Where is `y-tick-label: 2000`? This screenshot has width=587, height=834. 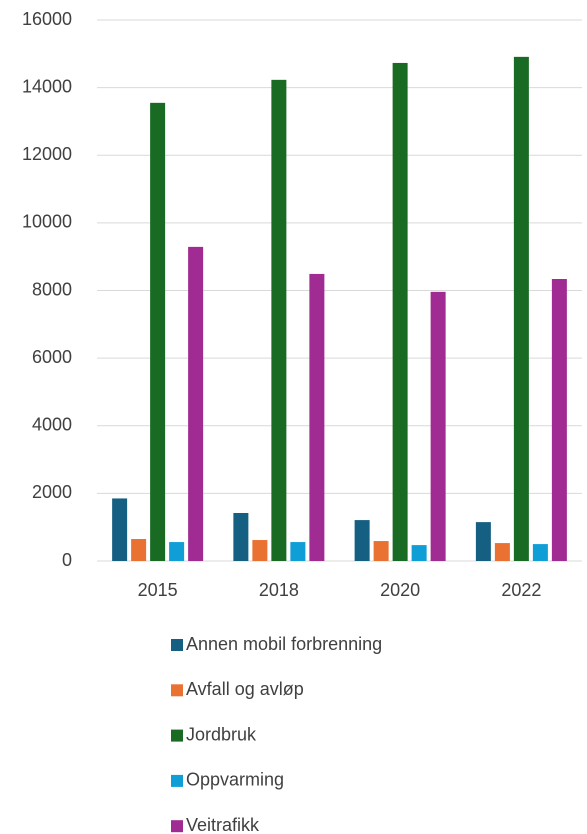 y-tick-label: 2000 is located at coordinates (52, 492).